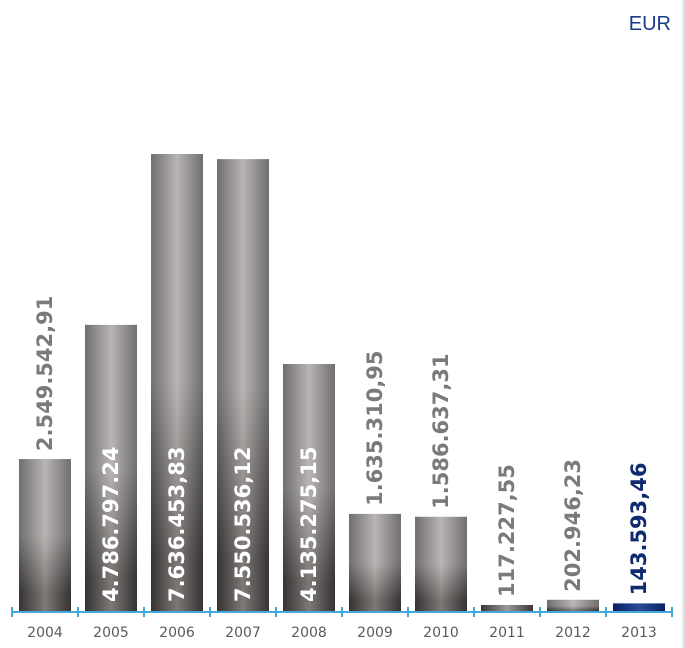 Image resolution: width=685 pixels, height=648 pixels. I want to click on unit-label: EUR, so click(649, 24).